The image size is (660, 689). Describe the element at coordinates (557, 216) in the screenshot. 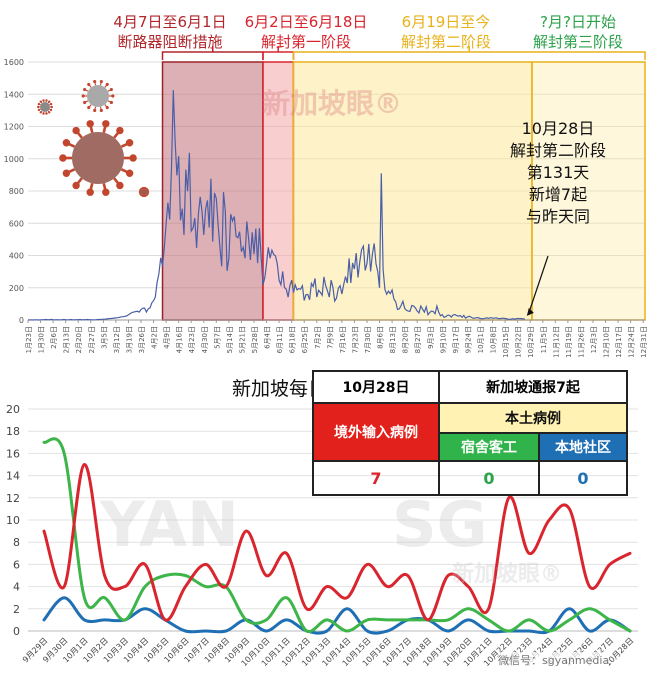

I see `callout-line: 与昨天同` at that location.